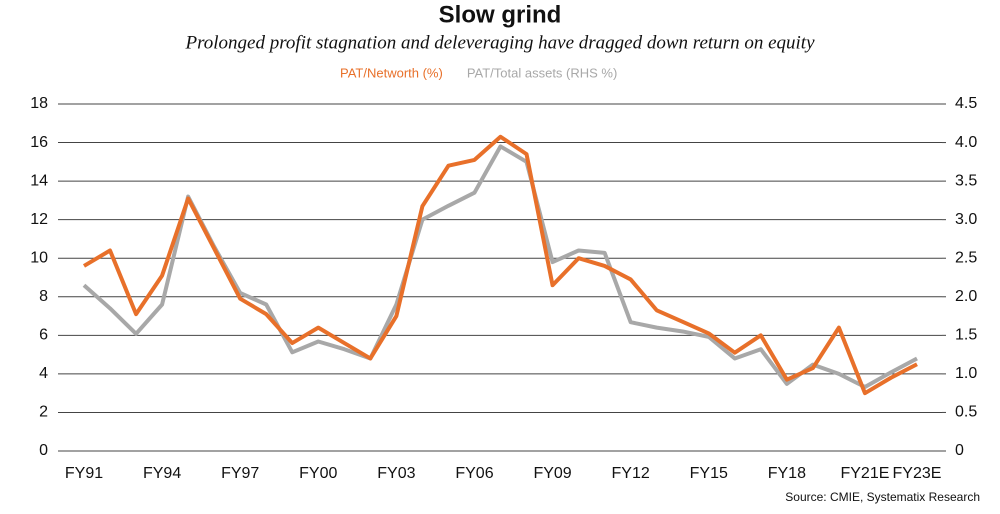 This screenshot has width=1000, height=514. I want to click on chart-title: Slow grind, so click(500, 14).